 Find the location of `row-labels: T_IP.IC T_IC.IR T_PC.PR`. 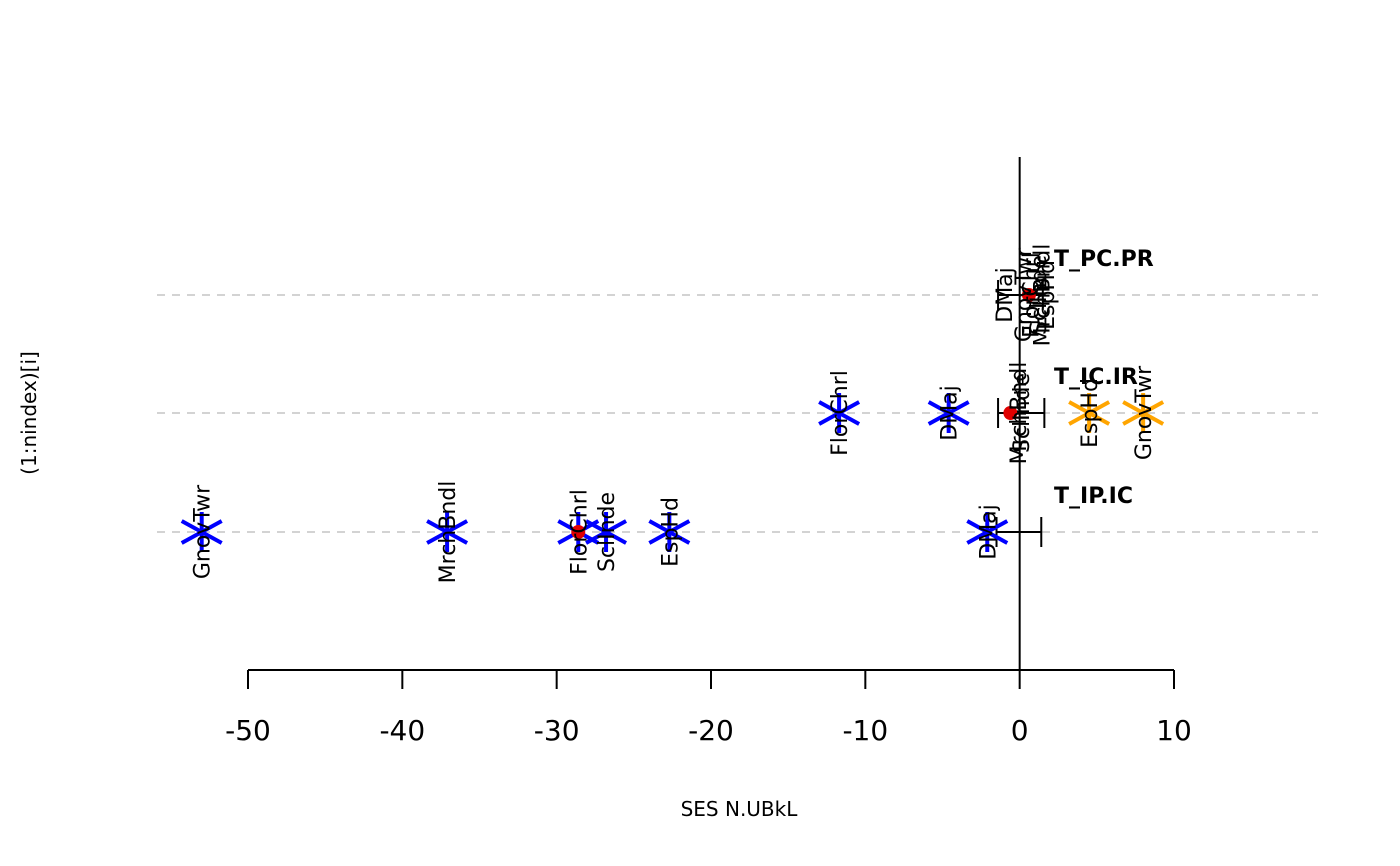

row-labels: T_IP.IC T_IC.IR T_PC.PR is located at coordinates (1104, 378).